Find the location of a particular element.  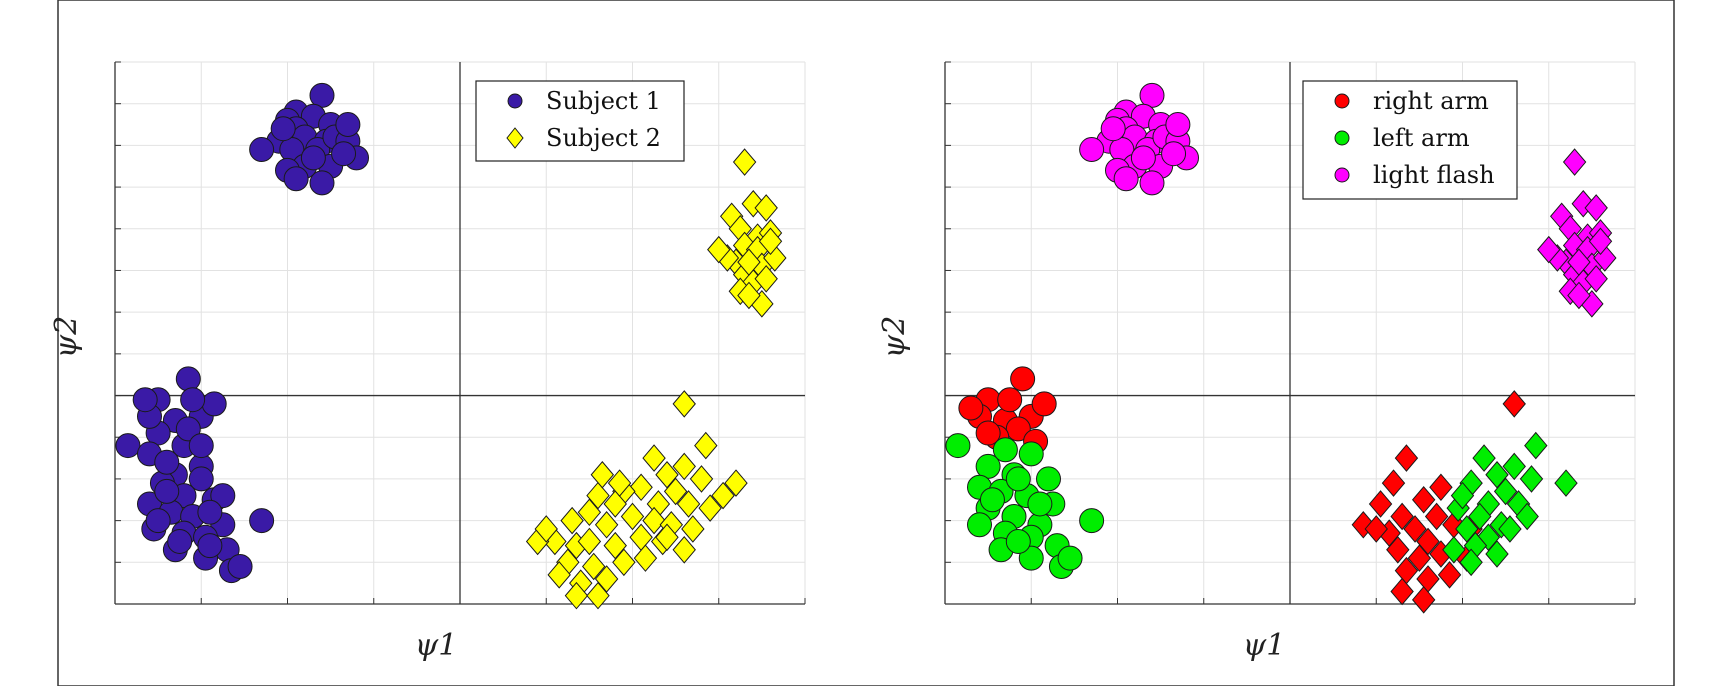

legend: Subject 1 Subject 2 is located at coordinates (580, 121).